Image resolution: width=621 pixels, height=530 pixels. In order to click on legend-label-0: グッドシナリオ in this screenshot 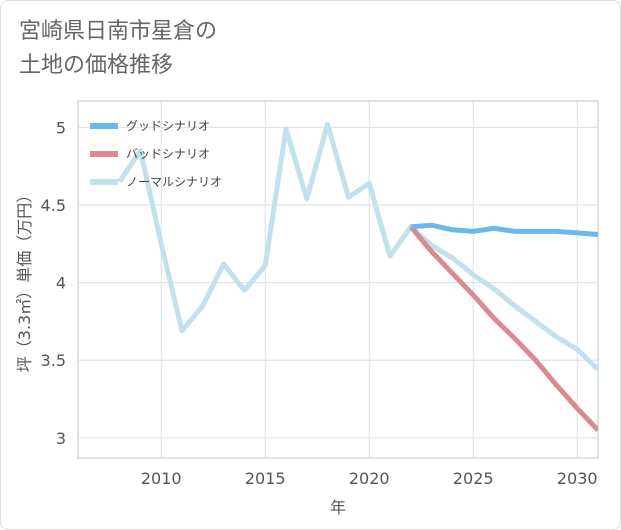, I will do `click(168, 126)`.